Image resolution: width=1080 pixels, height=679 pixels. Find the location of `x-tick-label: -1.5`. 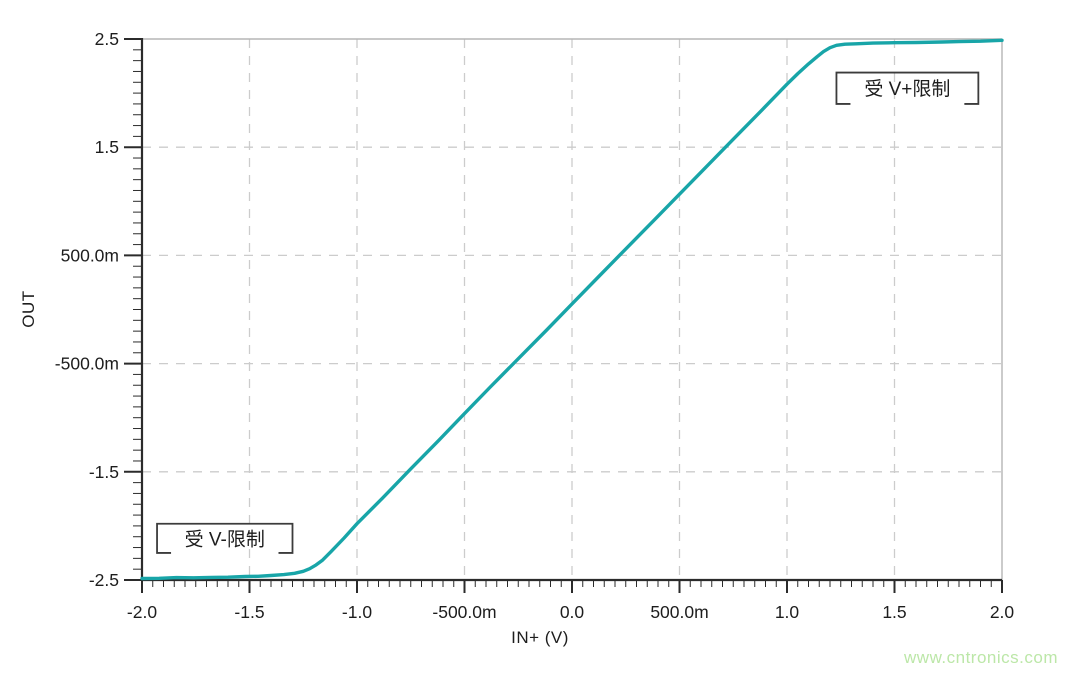

x-tick-label: -1.5 is located at coordinates (249, 612).